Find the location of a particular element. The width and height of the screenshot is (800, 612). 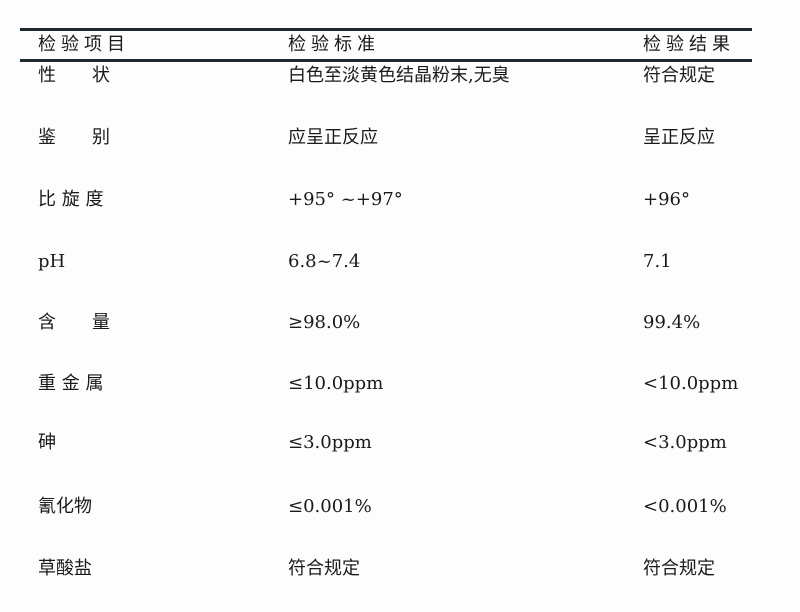

cell-item: 鉴 别 is located at coordinates (74, 137).